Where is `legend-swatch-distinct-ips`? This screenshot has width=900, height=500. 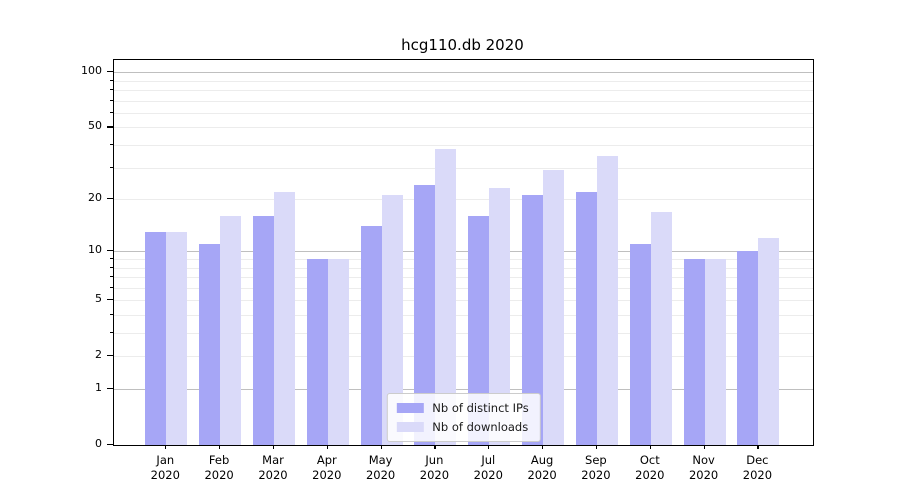
legend-swatch-distinct-ips is located at coordinates (410, 408).